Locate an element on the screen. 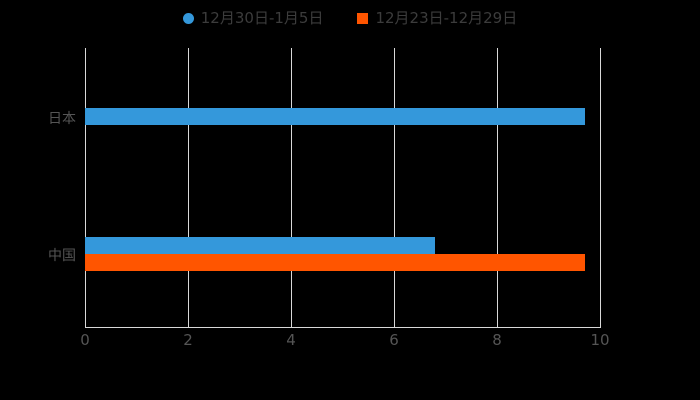  bar-日本-series-1 is located at coordinates (335, 116).